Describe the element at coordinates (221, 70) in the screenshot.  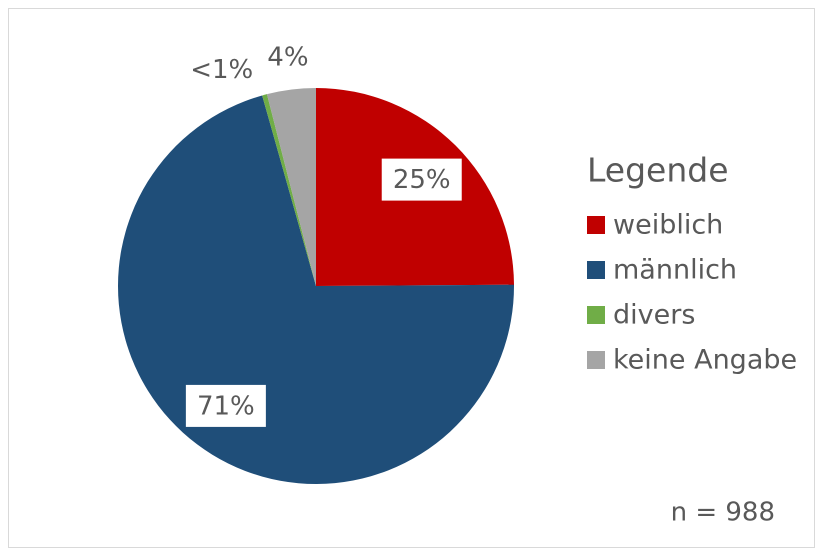
I see `data-label: <1%` at that location.